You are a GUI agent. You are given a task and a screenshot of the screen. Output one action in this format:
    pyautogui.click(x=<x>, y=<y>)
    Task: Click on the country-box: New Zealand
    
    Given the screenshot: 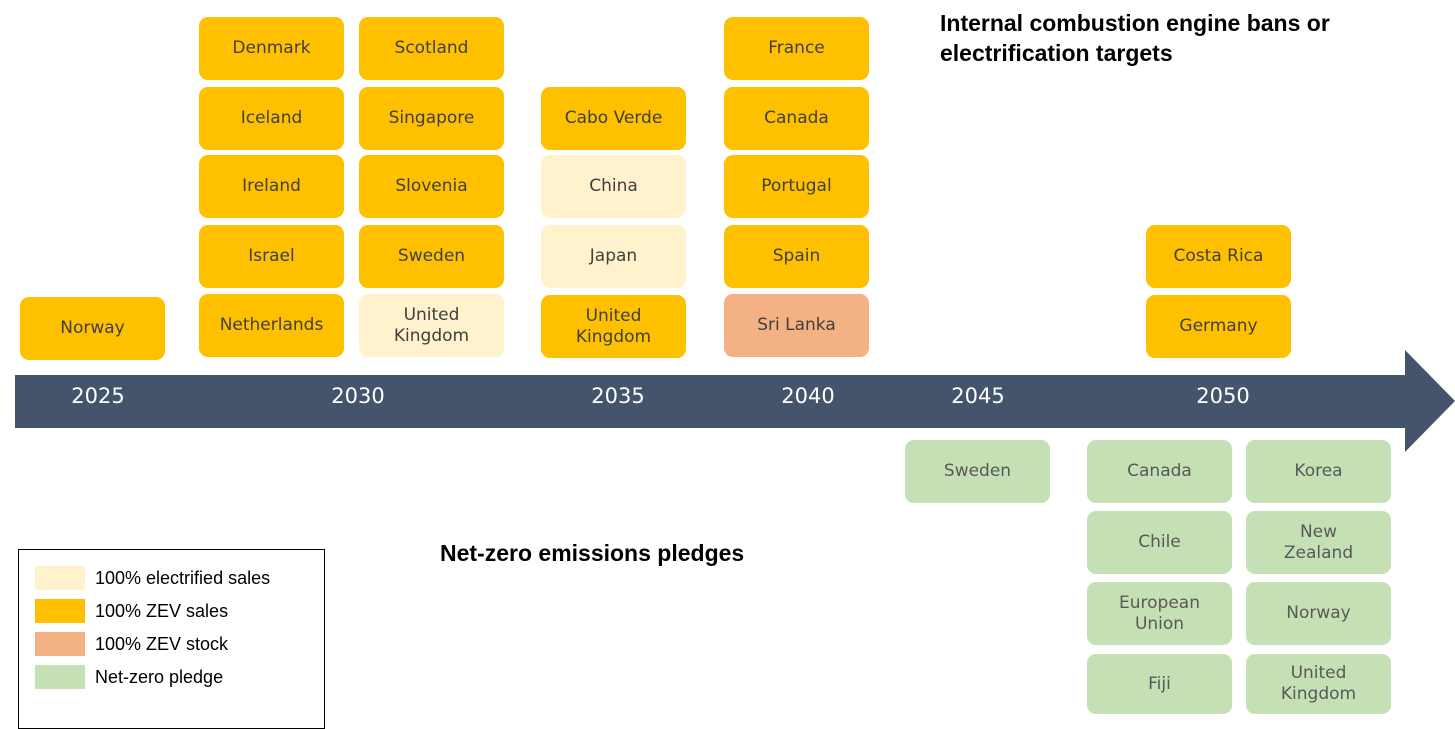 What is the action you would take?
    pyautogui.click(x=1318, y=542)
    